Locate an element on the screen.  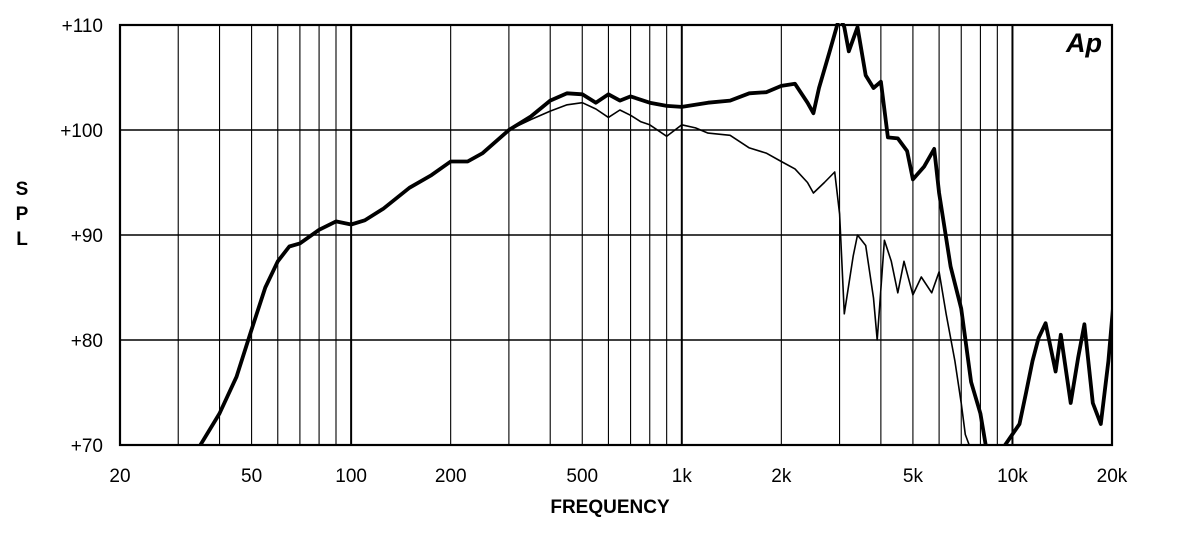
y-tick-labels: +70 +80 +90 +100 +110 is located at coordinates (81, 236).